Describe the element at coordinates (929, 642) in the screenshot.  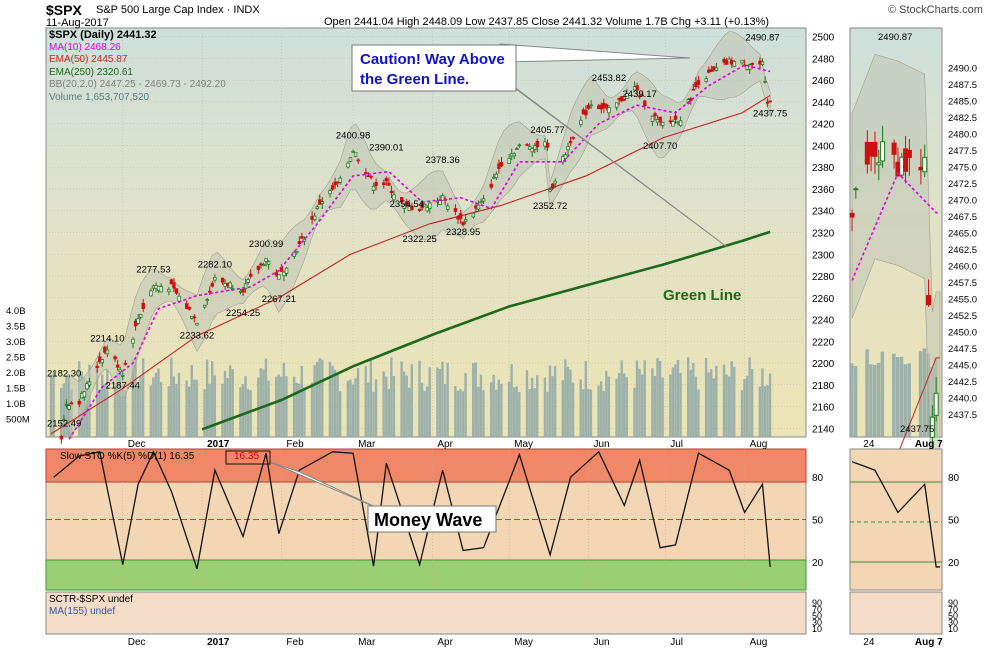
I see `zoom-x-tick: Aug 7` at that location.